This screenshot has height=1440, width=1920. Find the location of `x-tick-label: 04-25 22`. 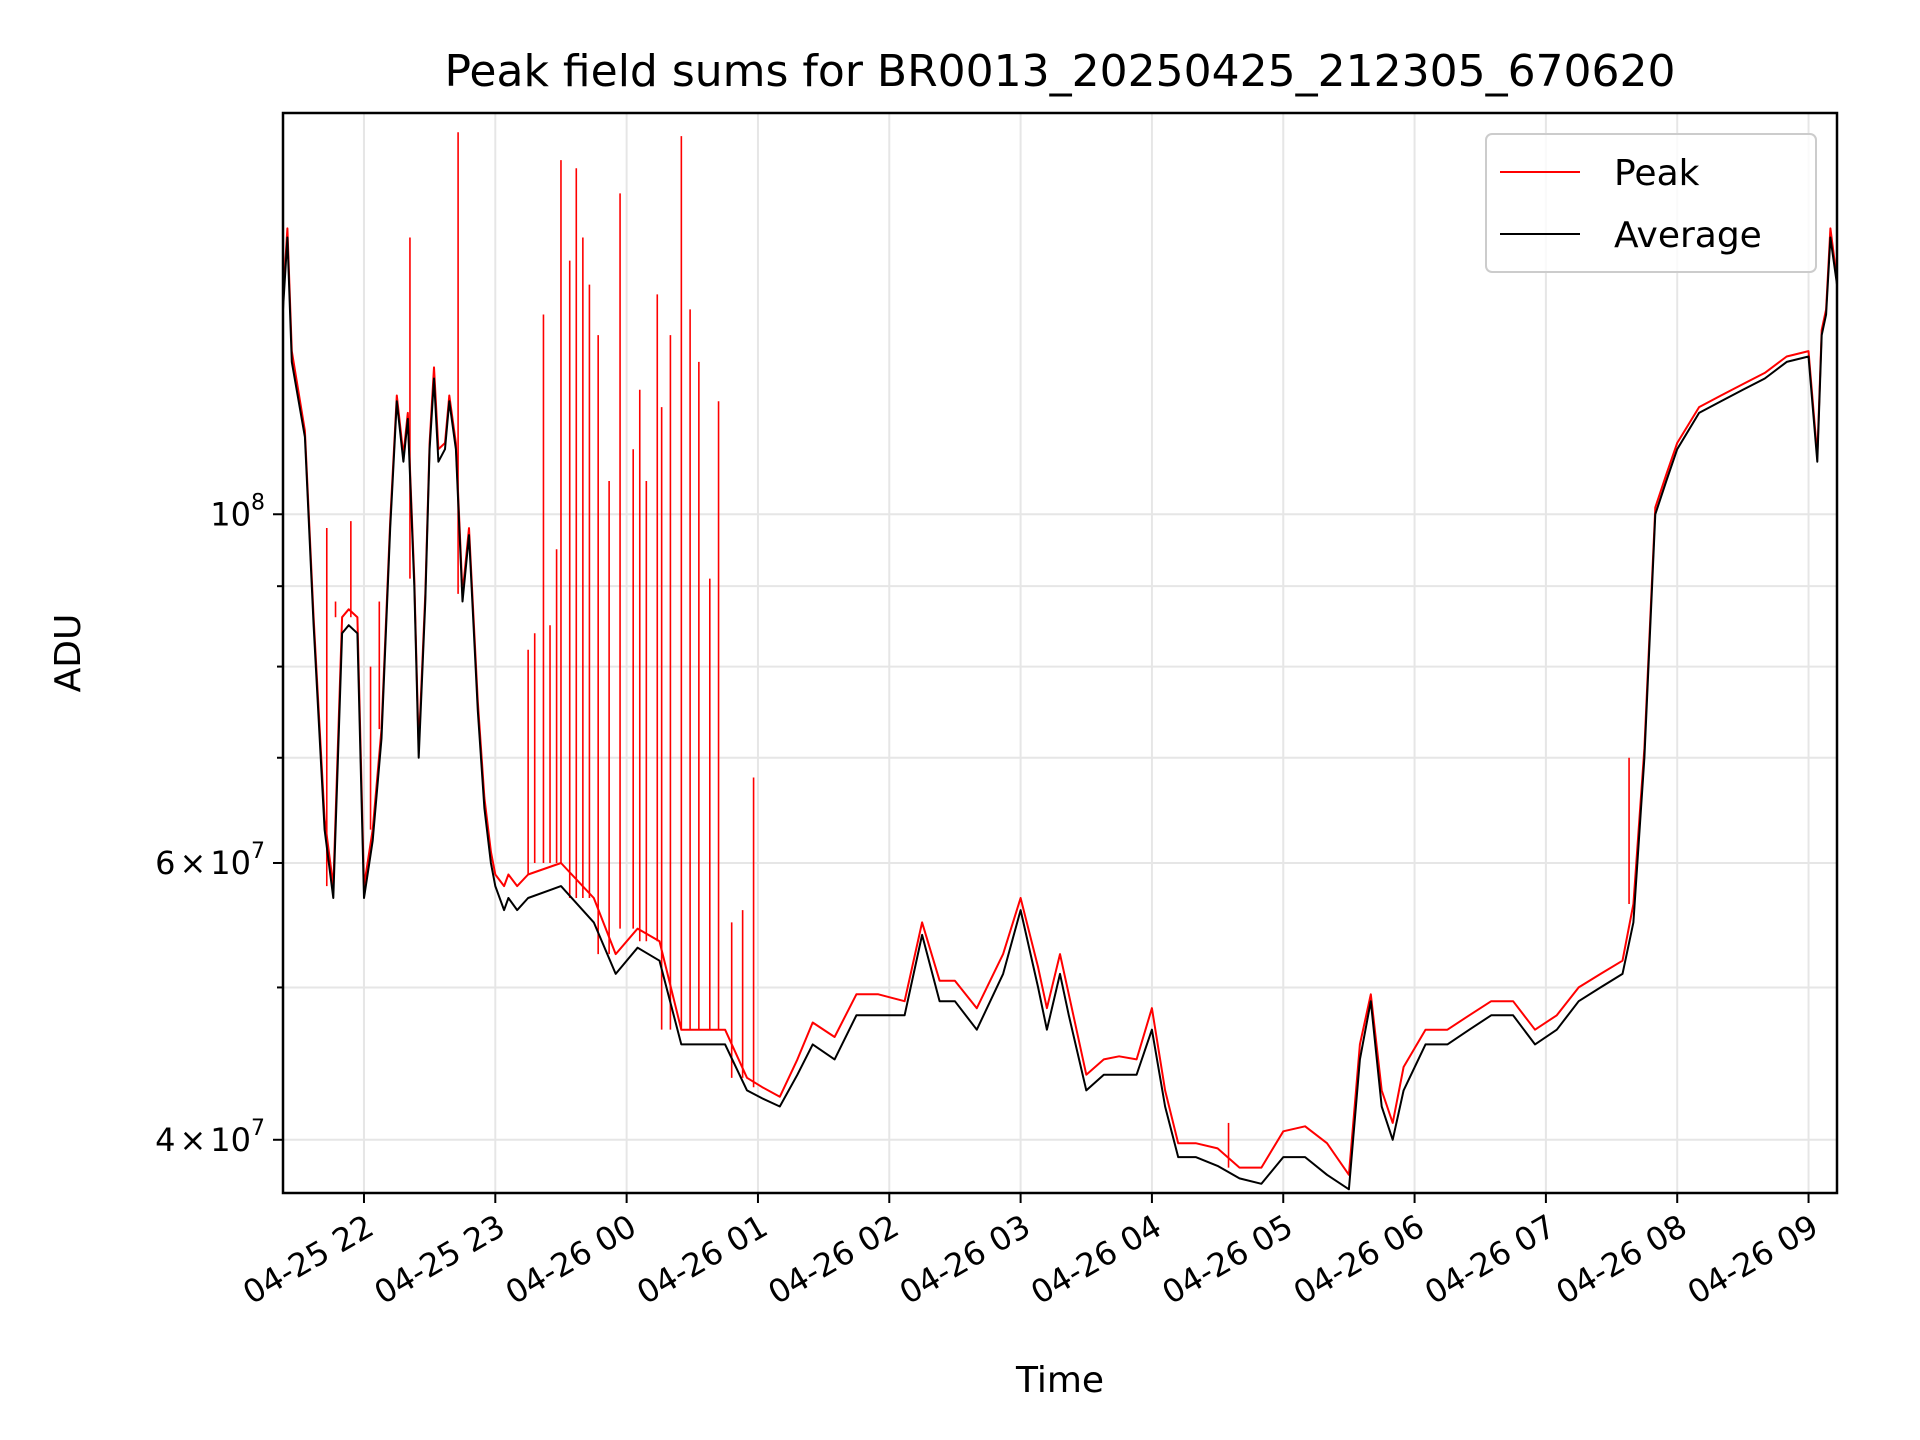

x-tick-label: 04-25 22 is located at coordinates (308, 1259).